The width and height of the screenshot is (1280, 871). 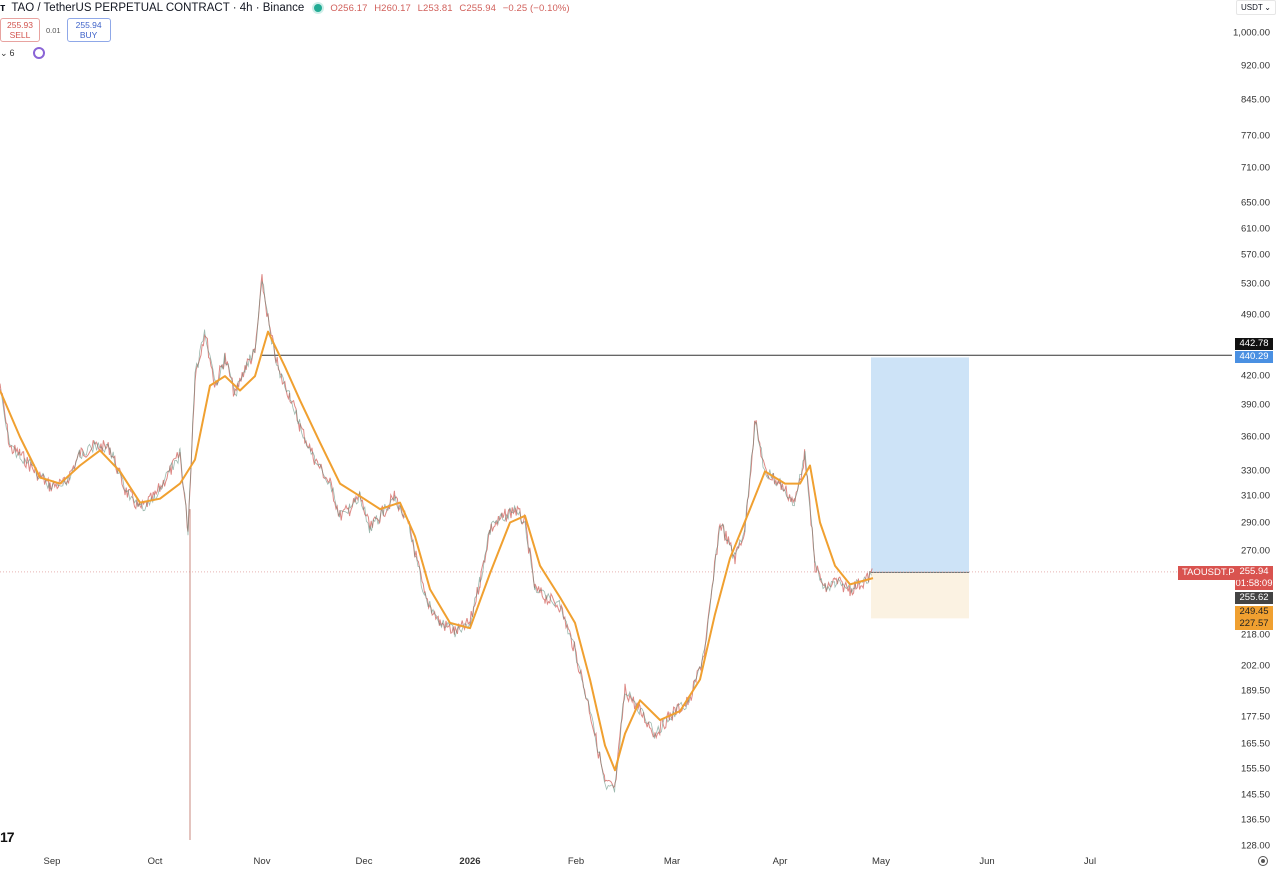 What do you see at coordinates (3, 8) in the screenshot?
I see `tradingview-logo-icon: ᴛ` at bounding box center [3, 8].